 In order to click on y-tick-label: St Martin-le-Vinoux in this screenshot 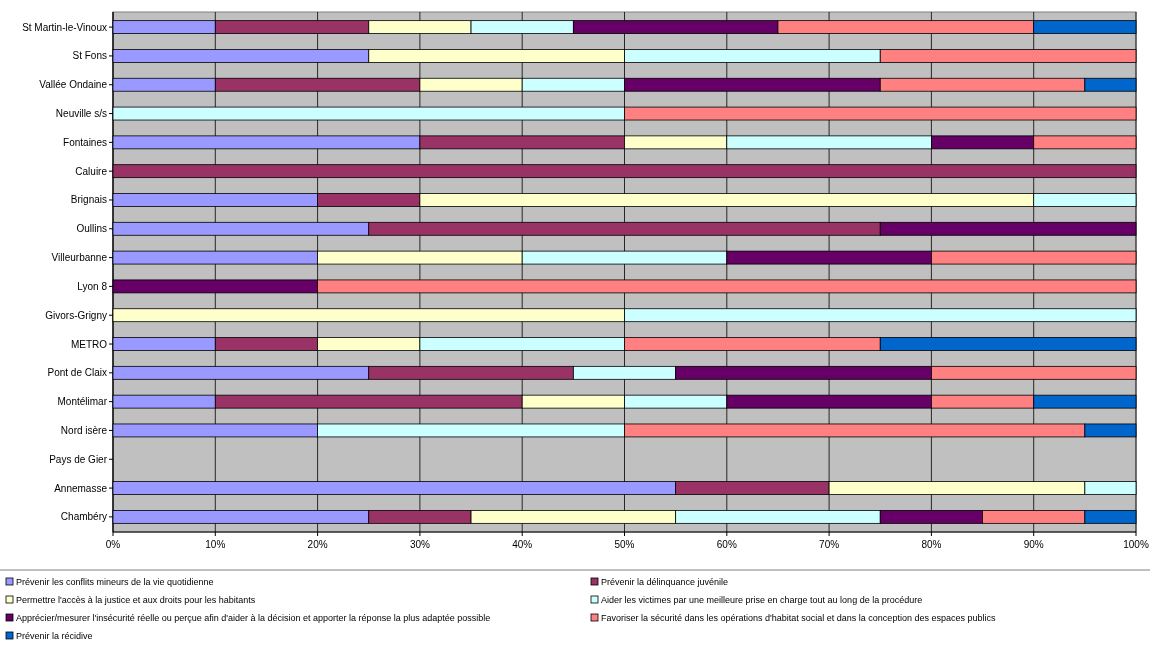, I will do `click(64, 27)`.